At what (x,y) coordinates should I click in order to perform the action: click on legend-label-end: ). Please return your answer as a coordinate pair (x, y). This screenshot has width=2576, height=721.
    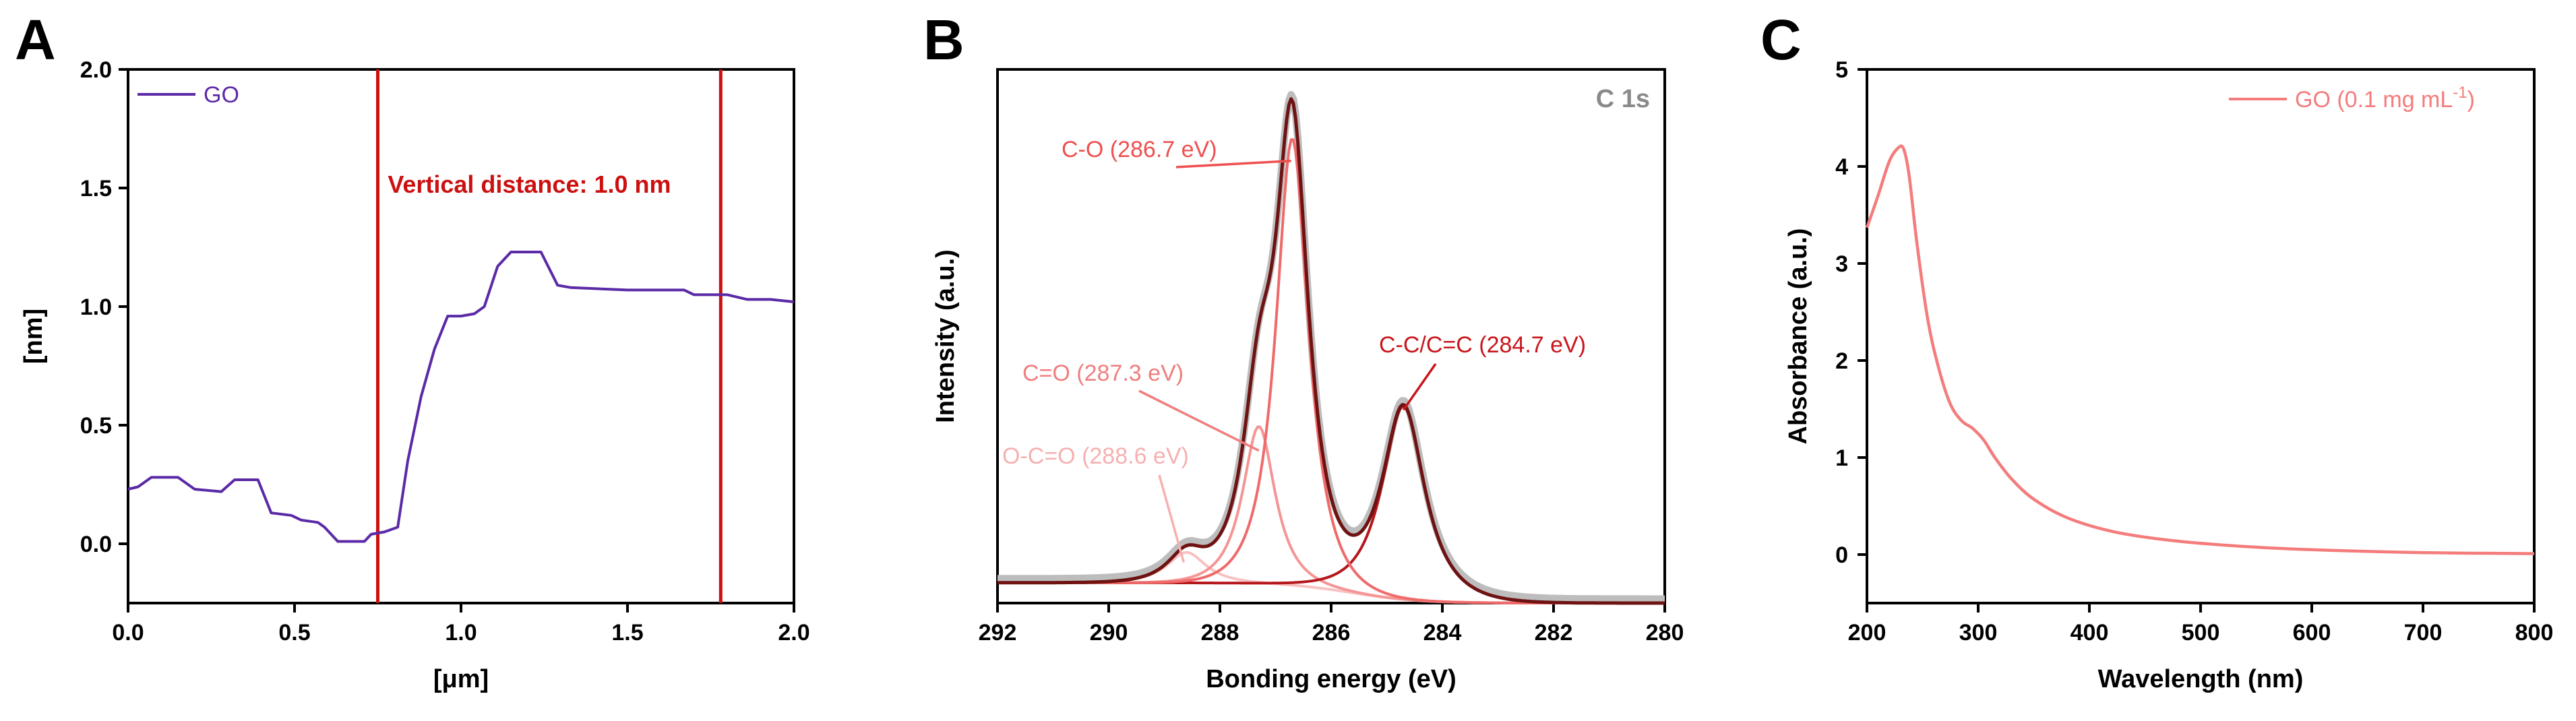
    Looking at the image, I should click on (2471, 100).